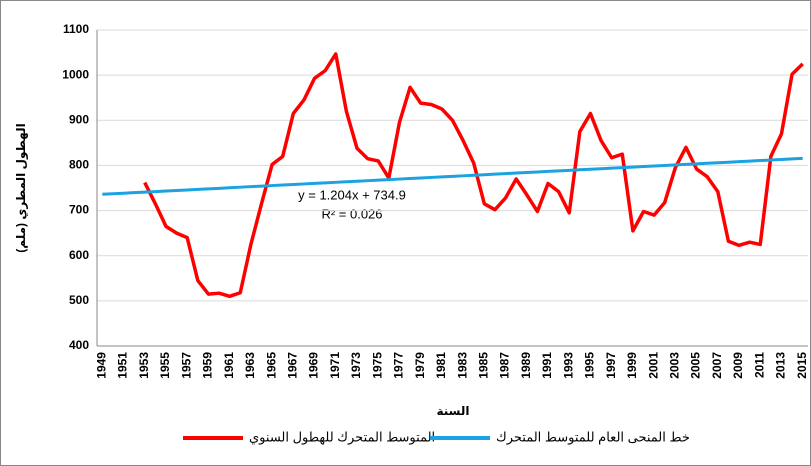 This screenshot has width=811, height=466. What do you see at coordinates (590, 365) in the screenshot?
I see `x-tick-label: 1995` at bounding box center [590, 365].